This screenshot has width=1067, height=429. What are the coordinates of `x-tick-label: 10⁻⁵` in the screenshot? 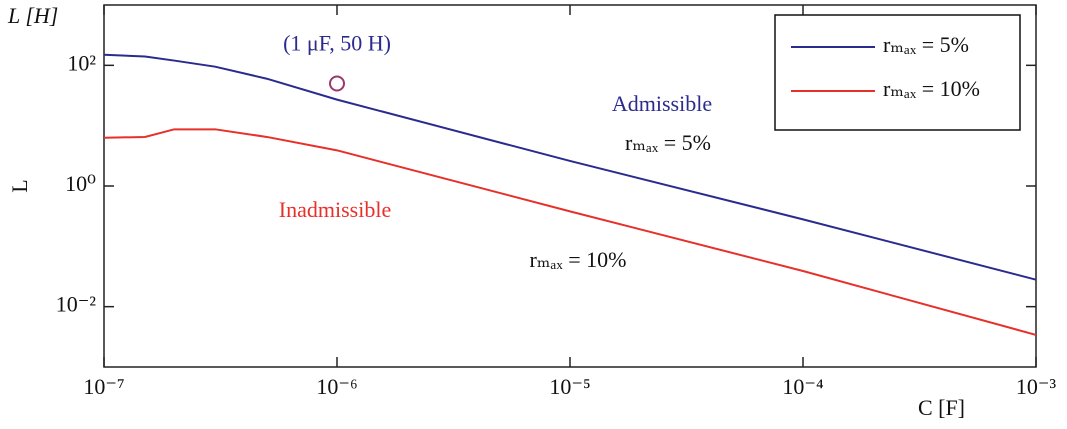 It's located at (569, 386).